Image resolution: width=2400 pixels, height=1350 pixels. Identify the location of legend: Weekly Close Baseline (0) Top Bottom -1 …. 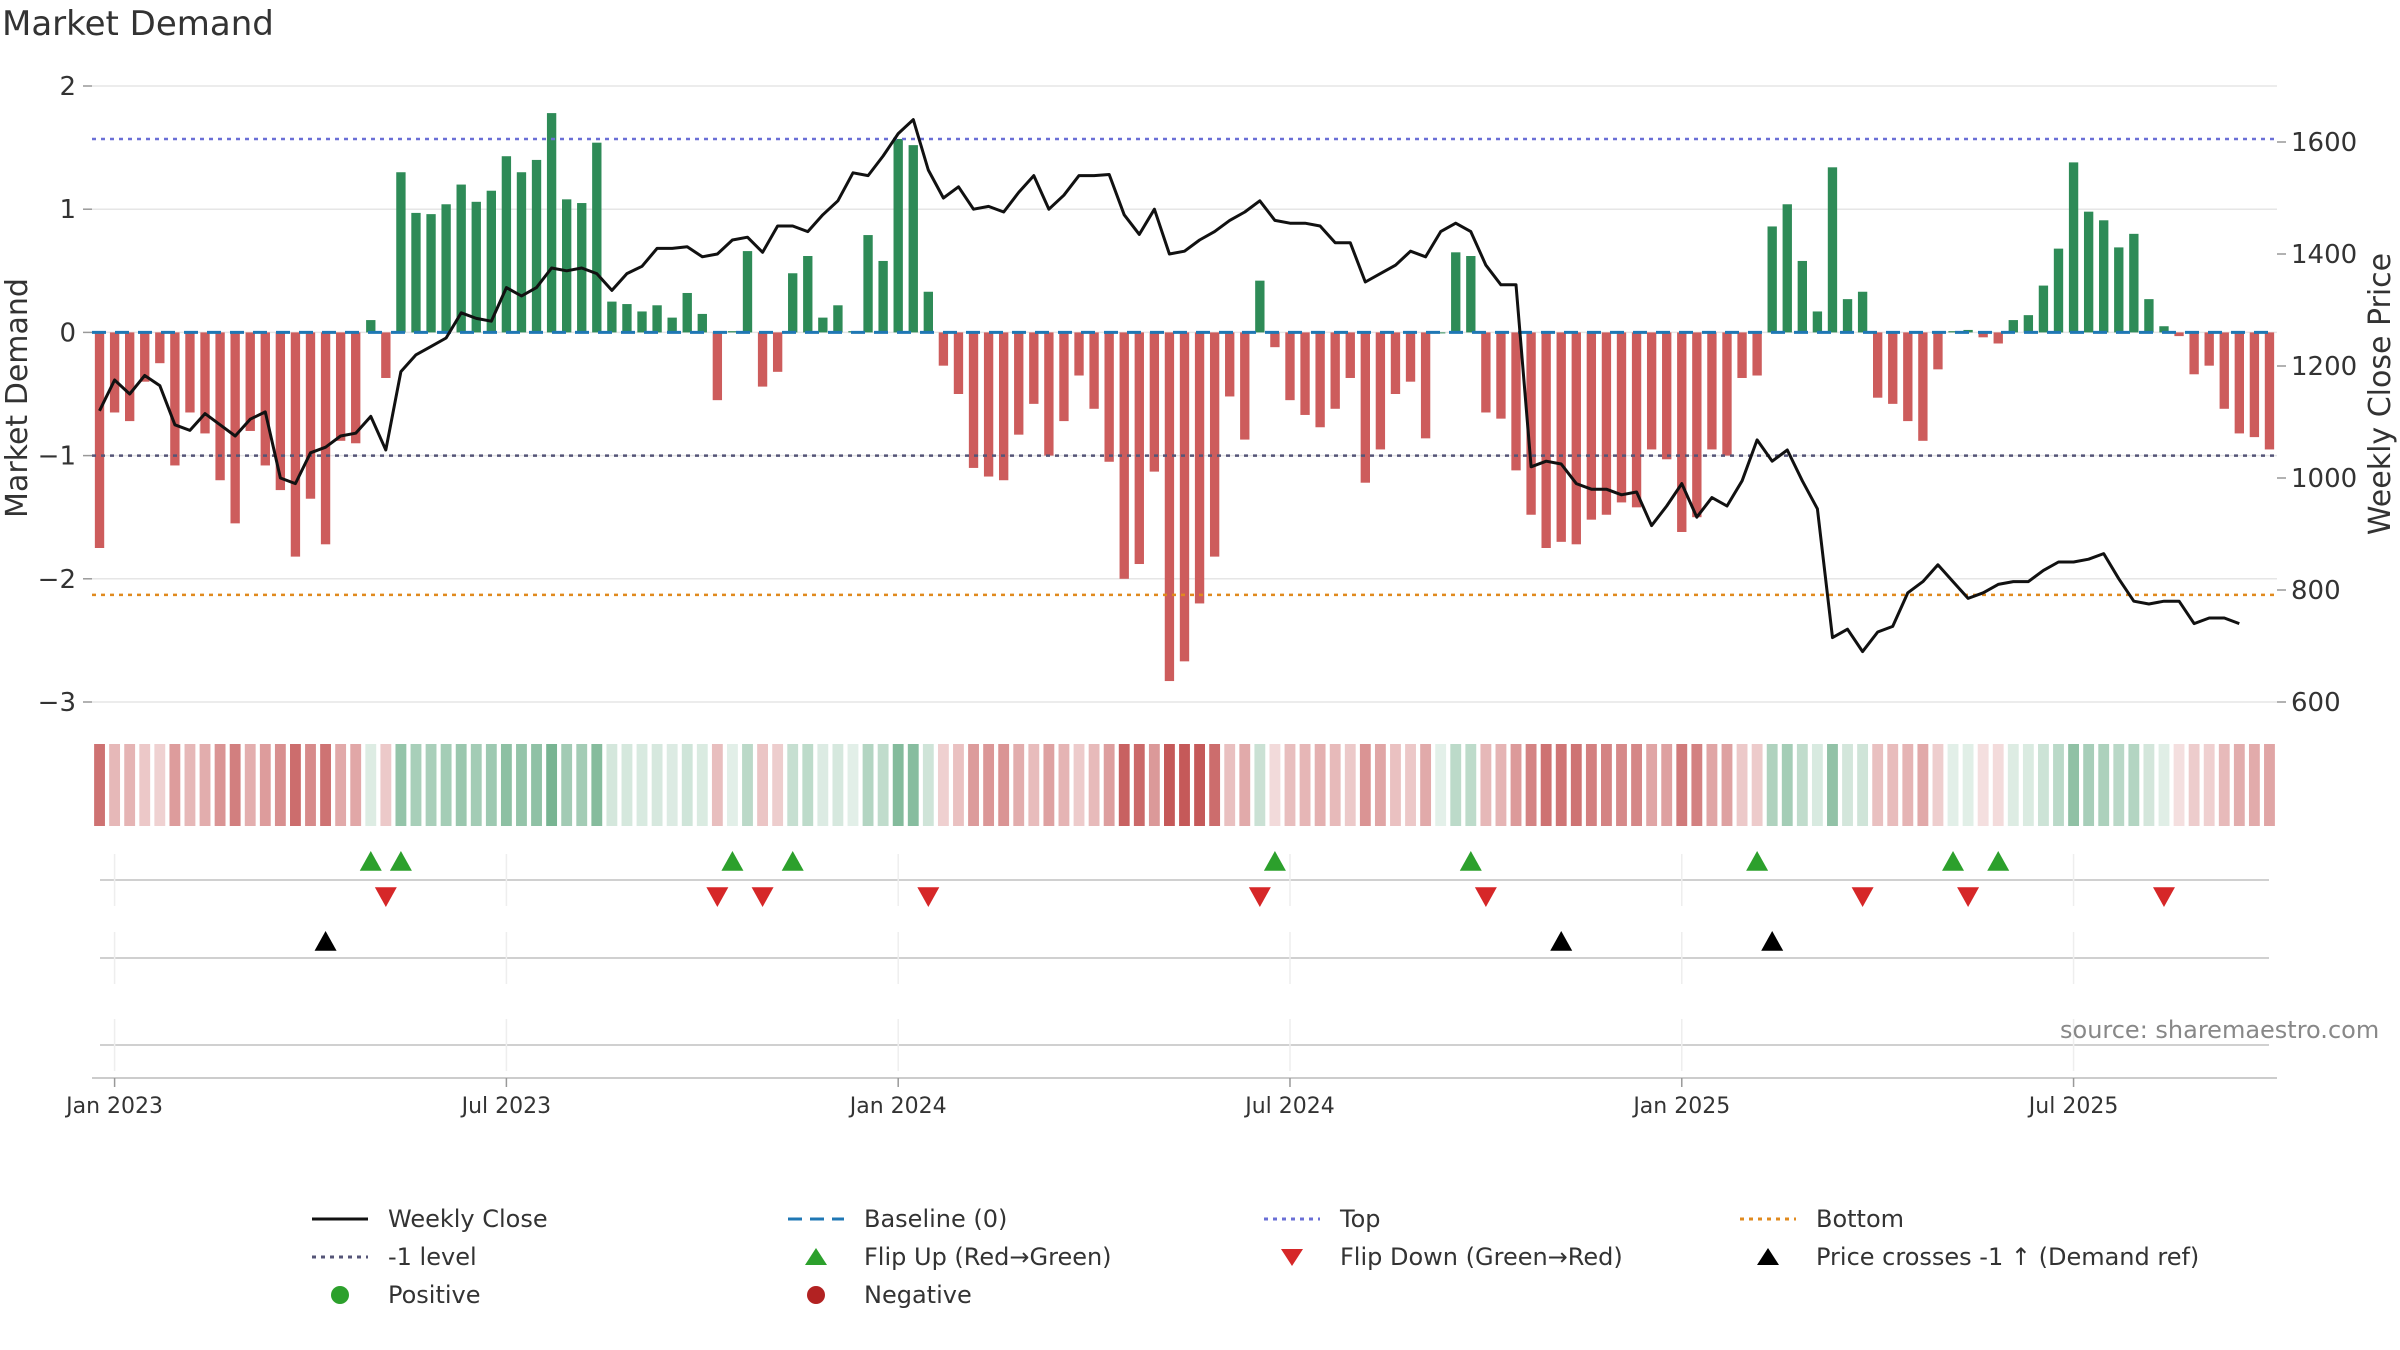
(1275, 1262).